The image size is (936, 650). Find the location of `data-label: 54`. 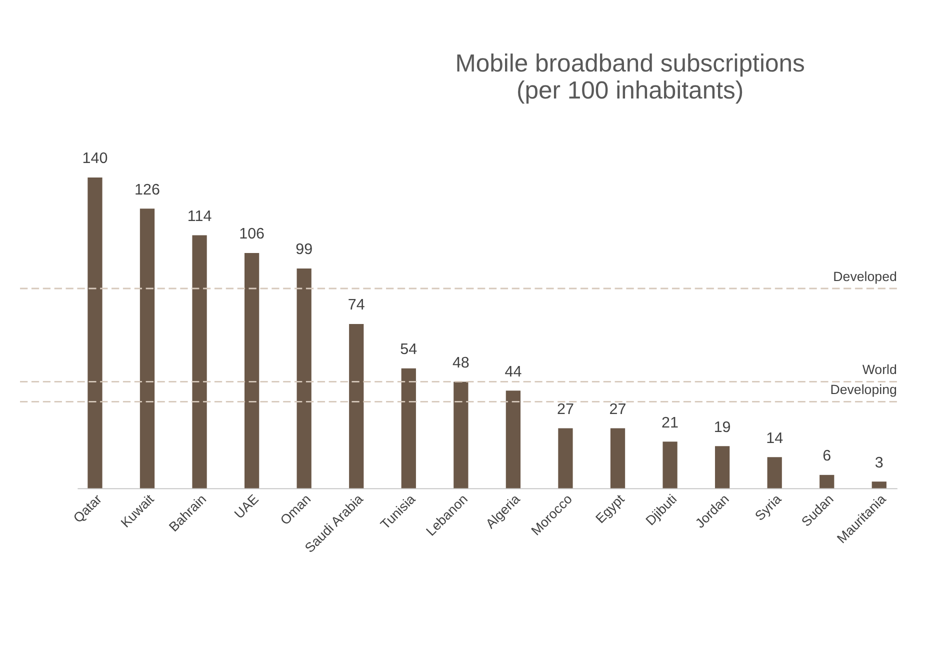

data-label: 54 is located at coordinates (409, 349).